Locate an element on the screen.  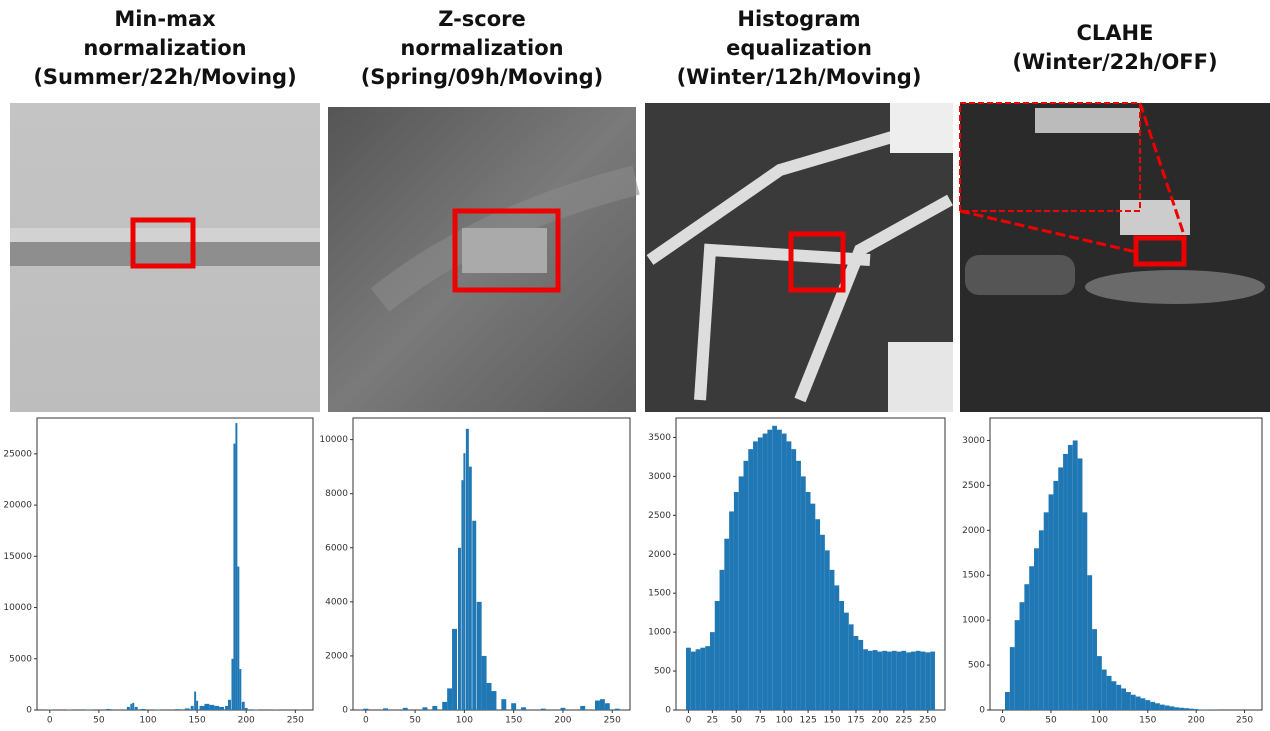
y-tick-label: 2000 is located at coordinates (973, 531).